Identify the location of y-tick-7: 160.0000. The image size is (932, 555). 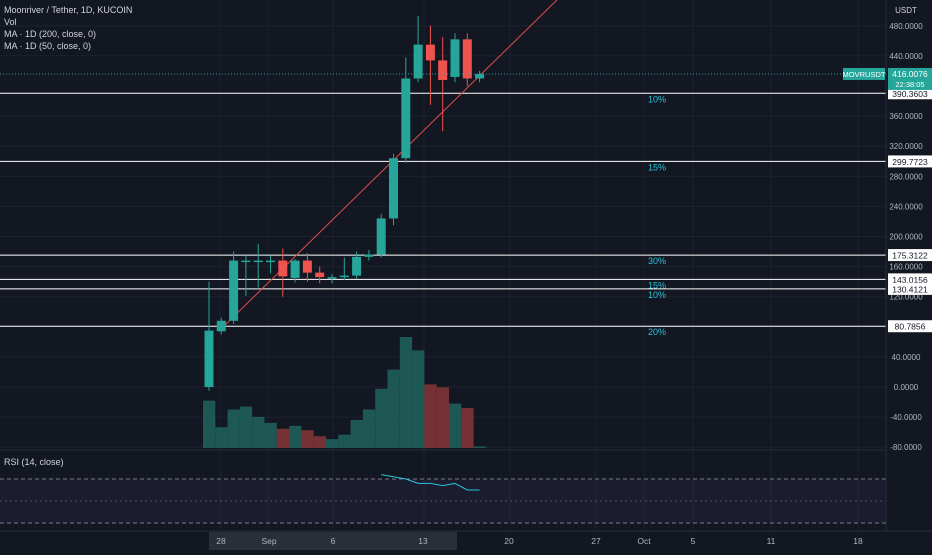
(906, 267).